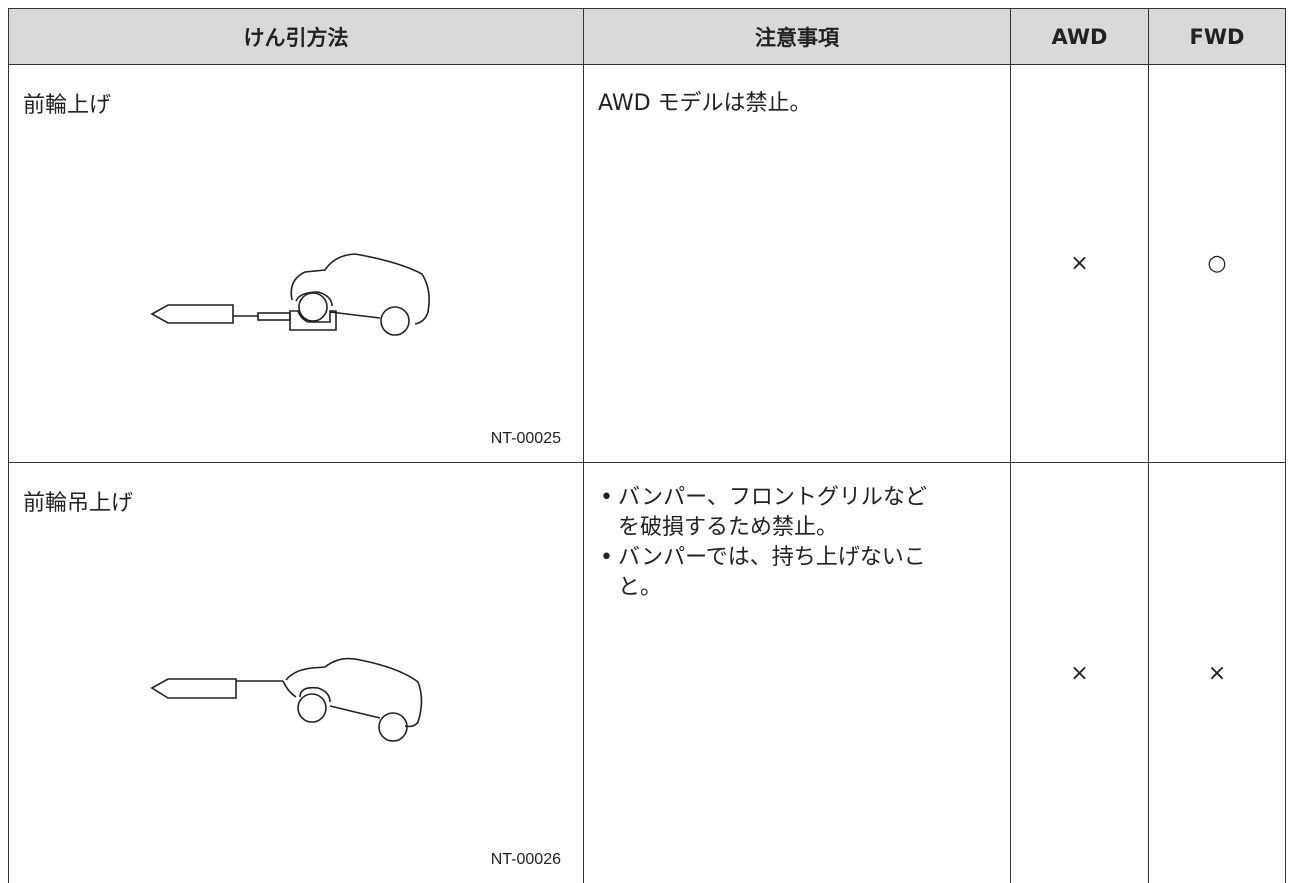 The height and width of the screenshot is (883, 1293). What do you see at coordinates (797, 37) in the screenshot?
I see `header-cell: 注意事項` at bounding box center [797, 37].